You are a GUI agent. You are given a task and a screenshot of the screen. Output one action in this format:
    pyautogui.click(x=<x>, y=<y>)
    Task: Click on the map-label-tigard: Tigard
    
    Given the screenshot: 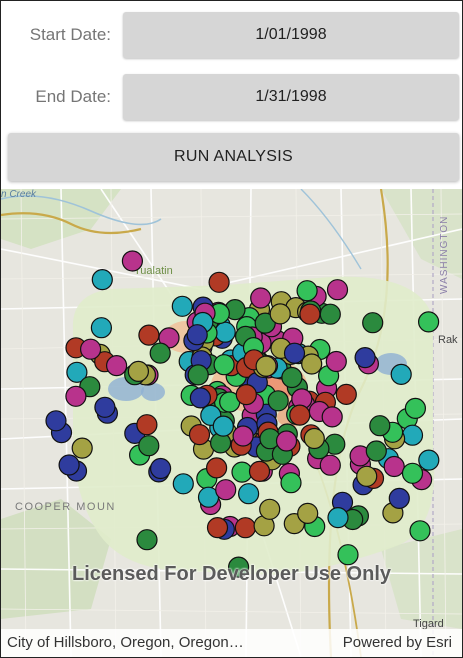 What is the action you would take?
    pyautogui.click(x=428, y=624)
    